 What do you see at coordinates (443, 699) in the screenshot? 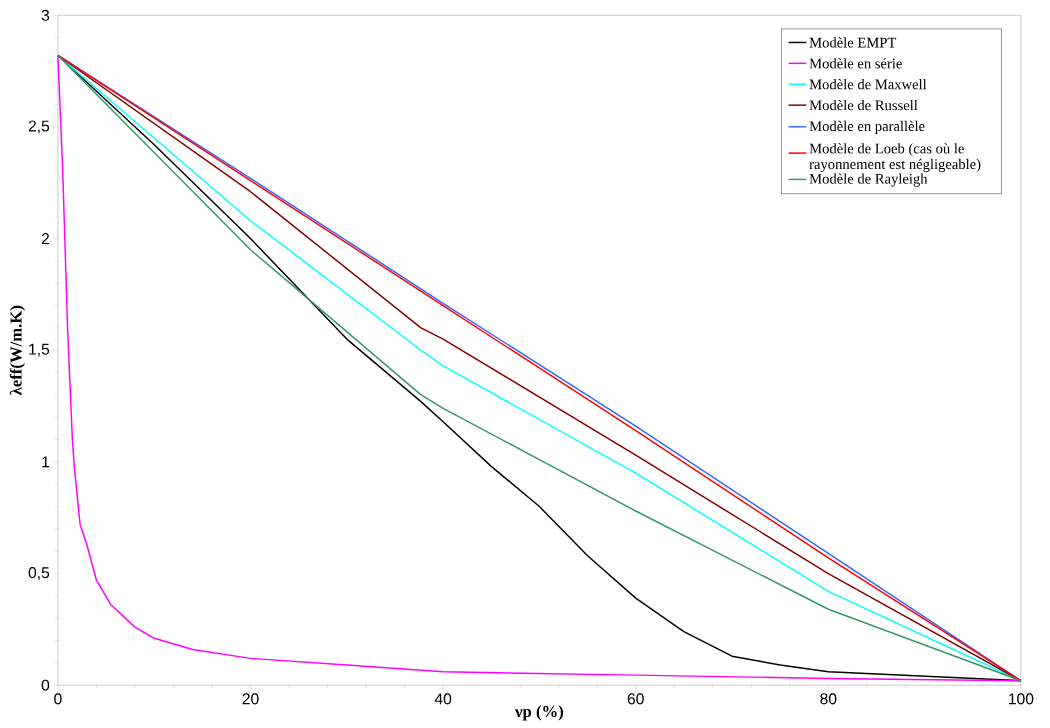
I see `x-tick-label: 40` at bounding box center [443, 699].